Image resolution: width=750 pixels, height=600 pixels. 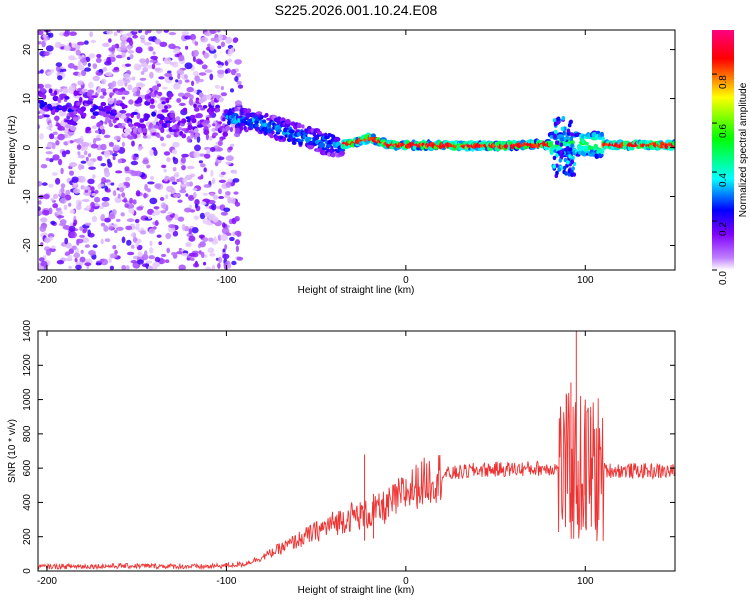 I want to click on spectrogram-x-label: Height of straight line (km), so click(x=356, y=290).